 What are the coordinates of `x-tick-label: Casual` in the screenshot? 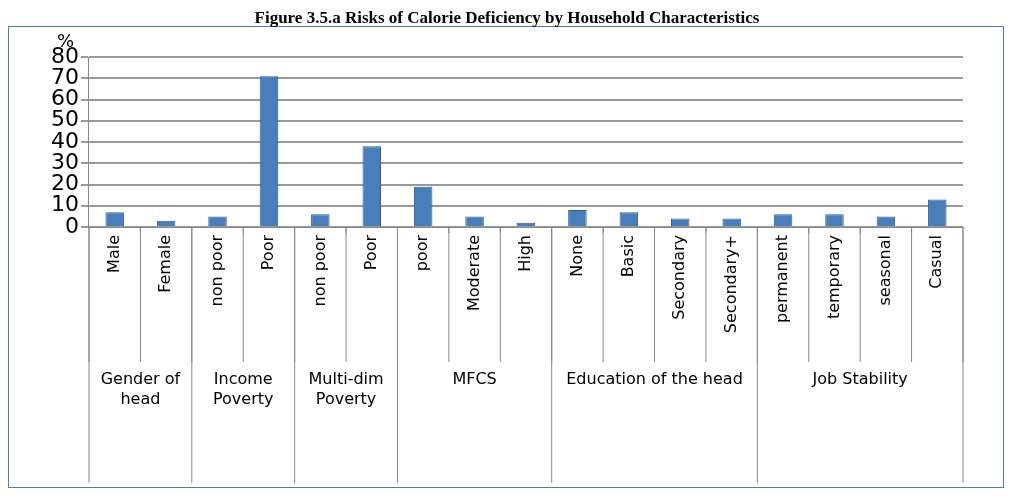 It's located at (936, 262).